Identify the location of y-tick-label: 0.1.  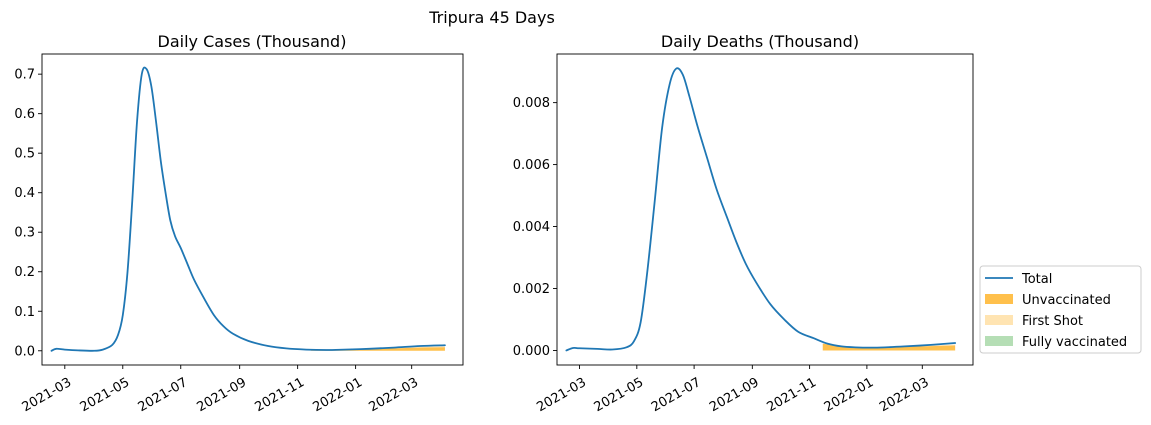
(24, 312).